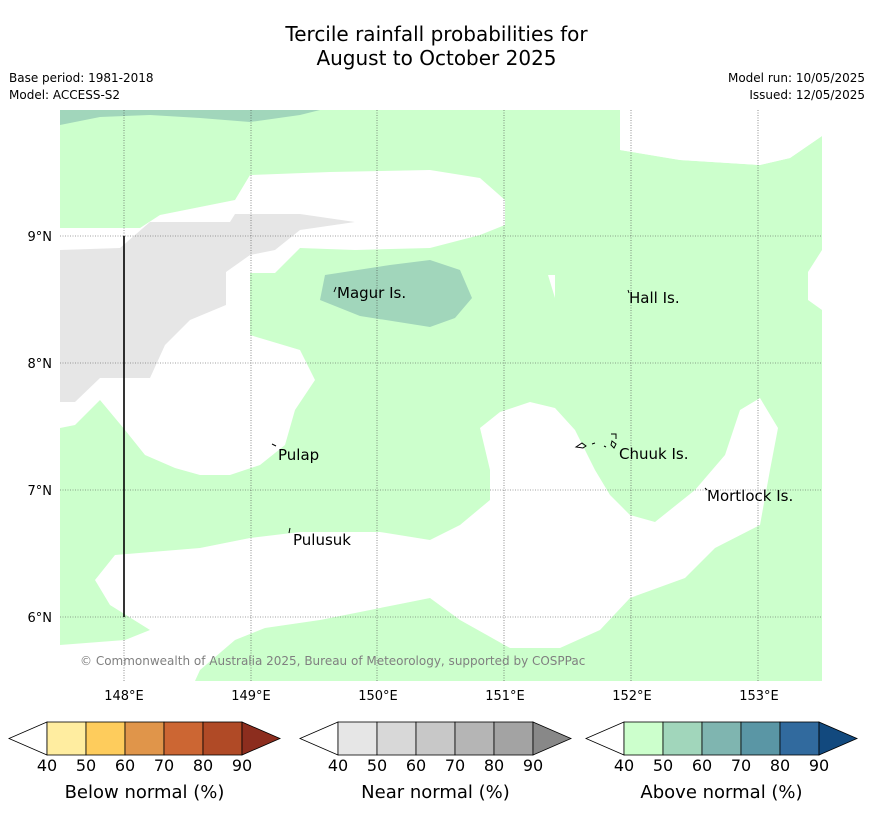 This screenshot has width=873, height=816. Describe the element at coordinates (435, 792) in the screenshot. I see `near-normal-colorbar-label: Near normal (%)` at that location.